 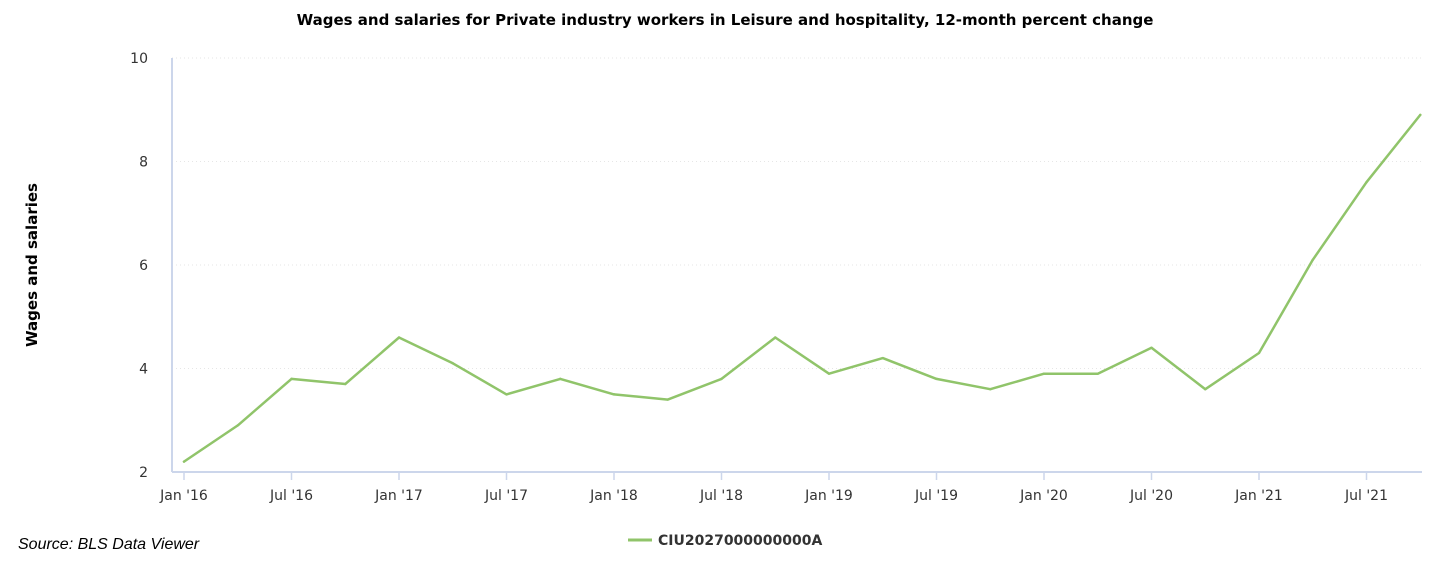 I want to click on x-tick-label: Jul '16, so click(x=291, y=496).